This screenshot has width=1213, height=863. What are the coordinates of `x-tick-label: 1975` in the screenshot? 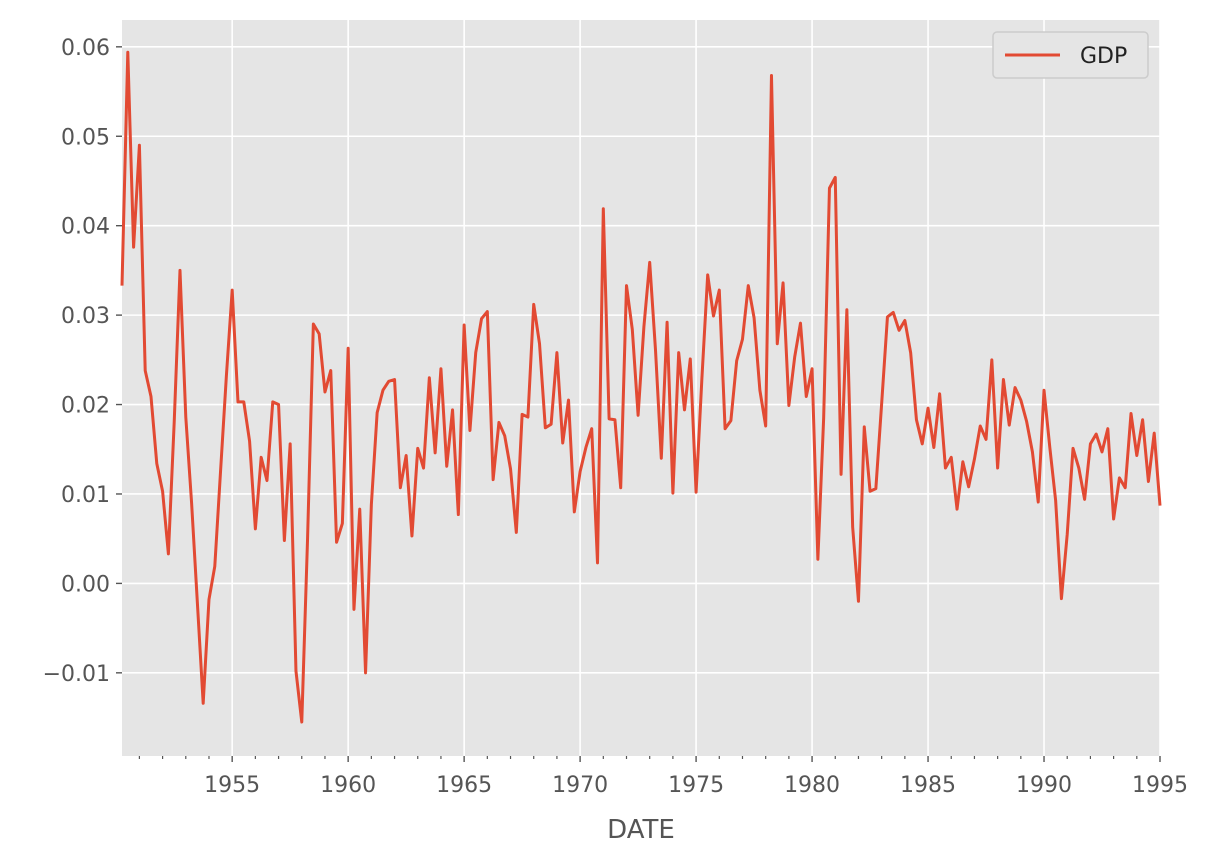 It's located at (696, 785).